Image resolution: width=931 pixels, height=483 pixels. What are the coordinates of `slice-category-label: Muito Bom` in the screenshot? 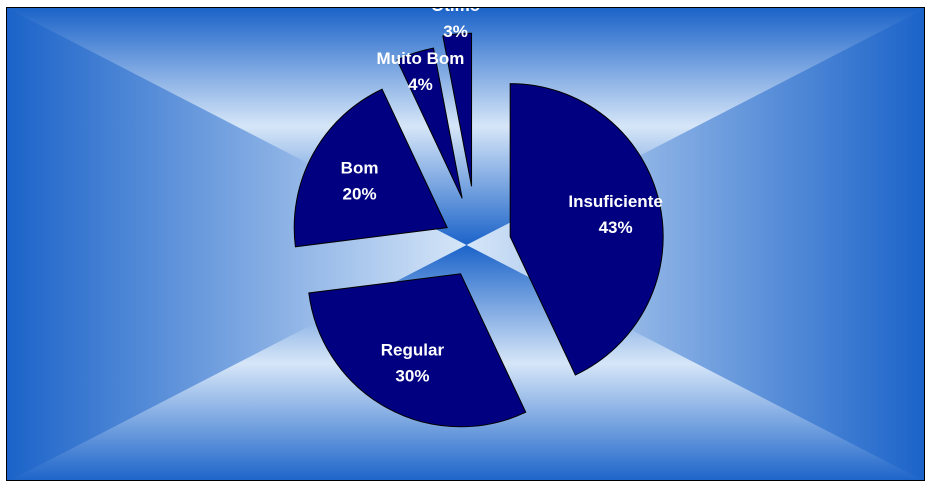 It's located at (421, 58).